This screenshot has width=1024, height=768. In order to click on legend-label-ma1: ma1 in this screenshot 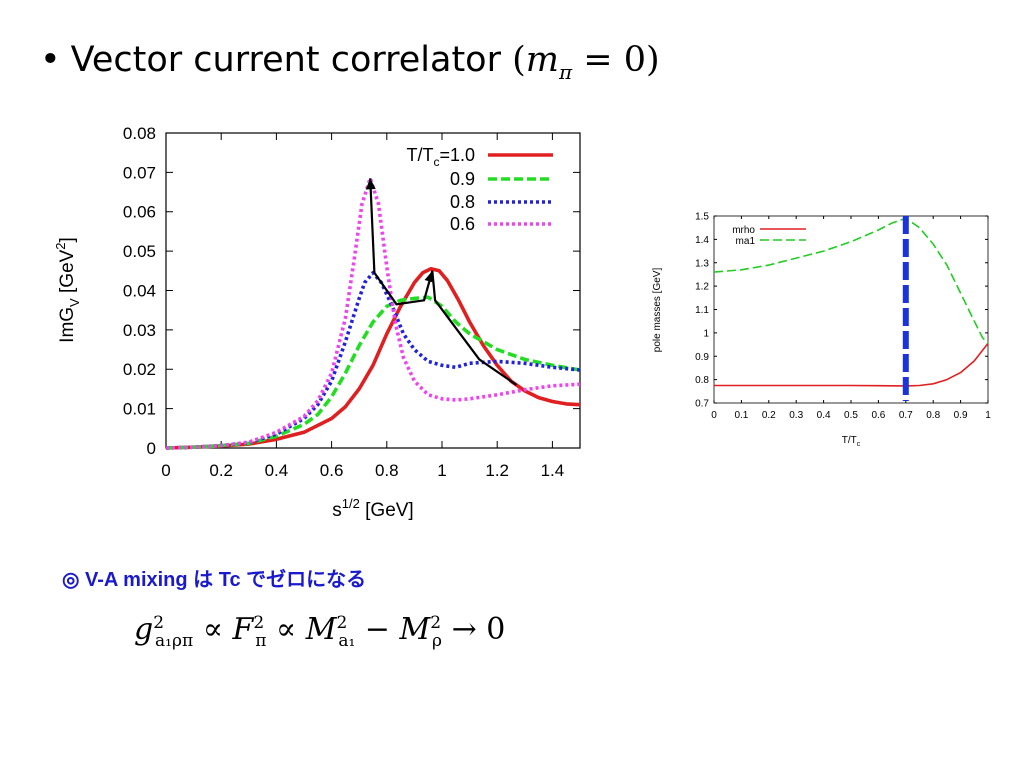, I will do `click(746, 241)`.